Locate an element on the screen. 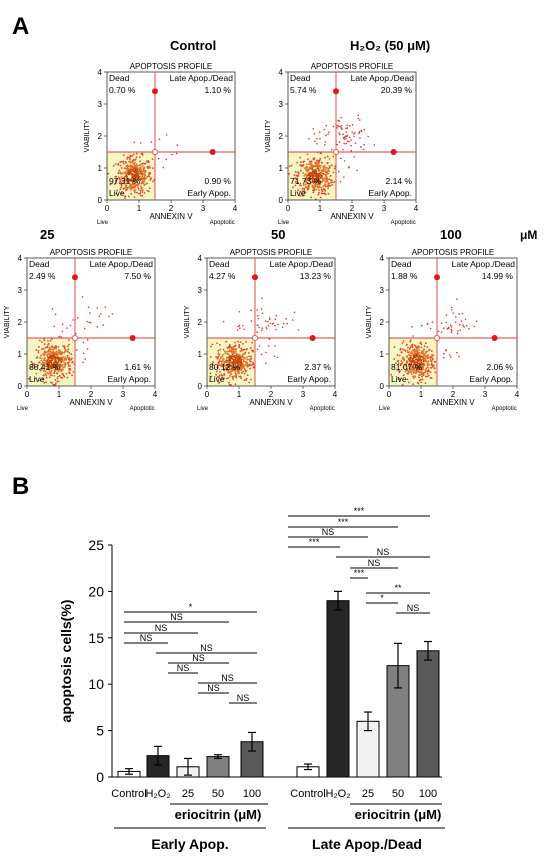 The width and height of the screenshot is (550, 860). x-tick-label: 3 is located at coordinates (123, 394).